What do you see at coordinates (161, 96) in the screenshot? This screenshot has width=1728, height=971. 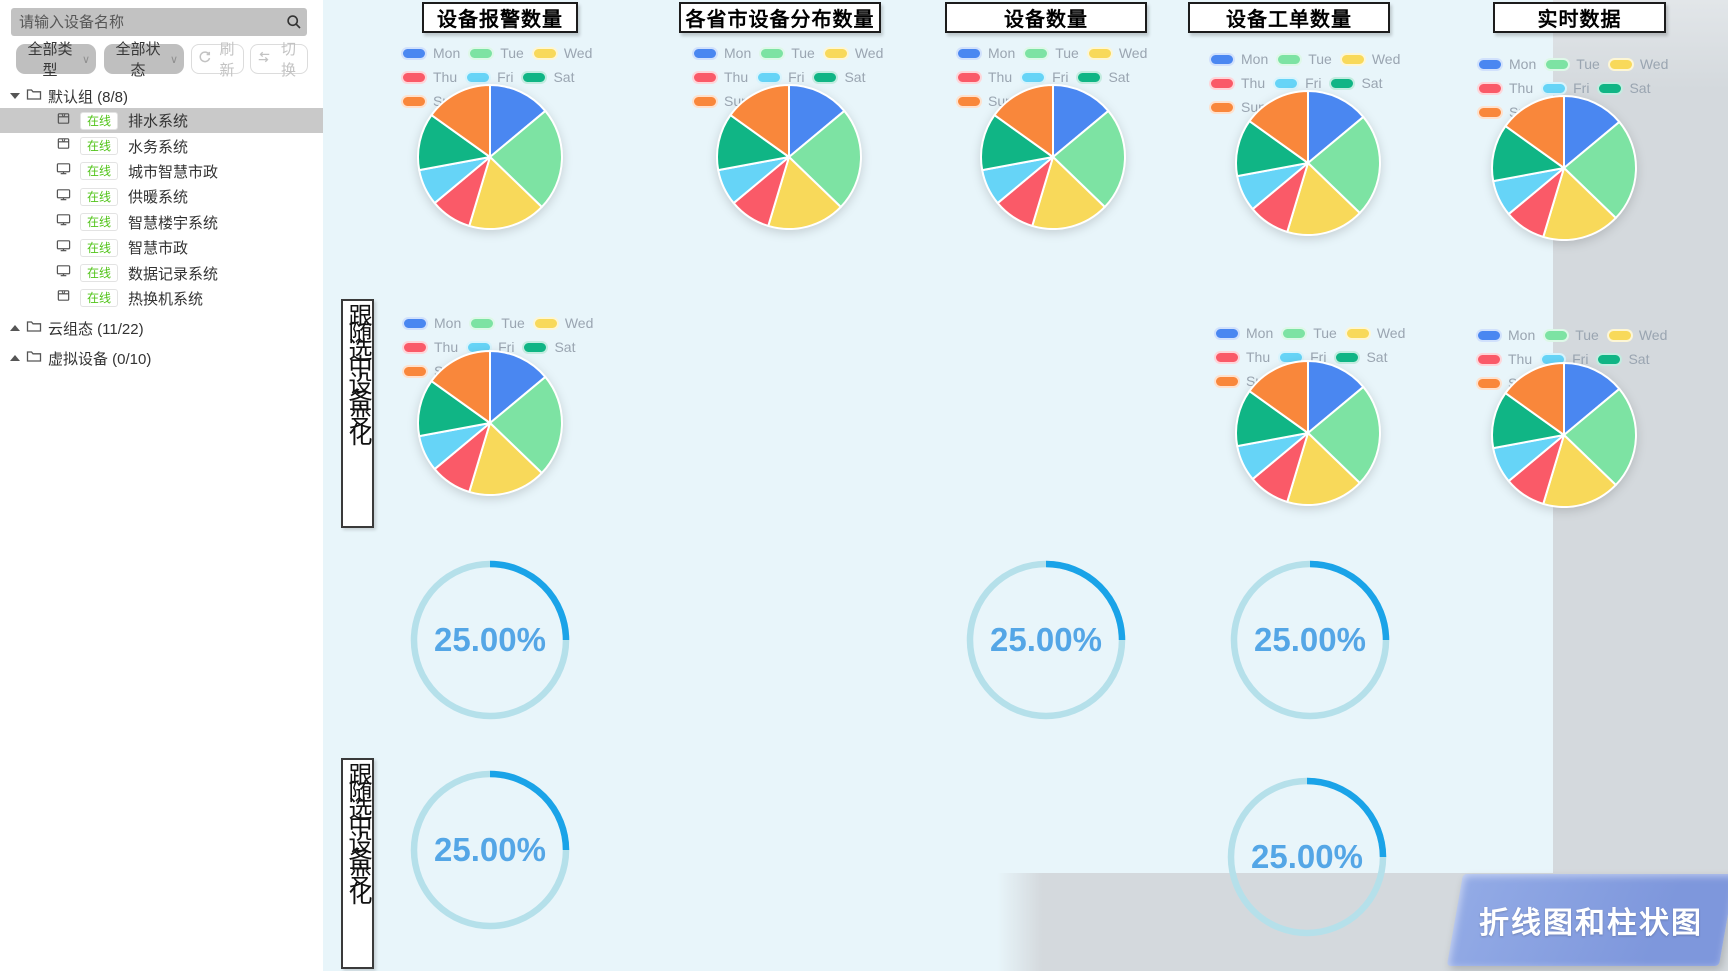 I see `tree-group-默认组: 默认组 (8/8)` at bounding box center [161, 96].